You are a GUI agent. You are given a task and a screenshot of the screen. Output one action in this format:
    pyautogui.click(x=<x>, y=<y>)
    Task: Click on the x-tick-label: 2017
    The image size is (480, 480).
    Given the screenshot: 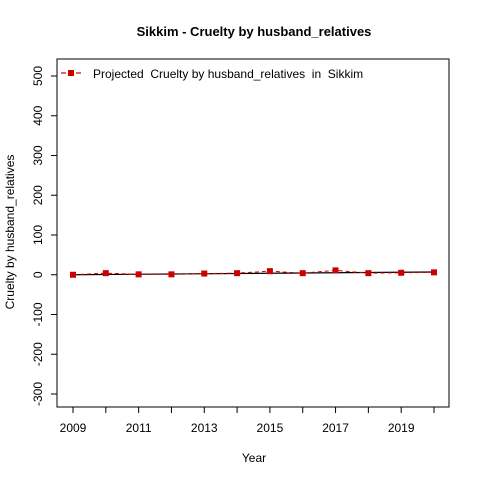 What is the action you would take?
    pyautogui.click(x=335, y=428)
    